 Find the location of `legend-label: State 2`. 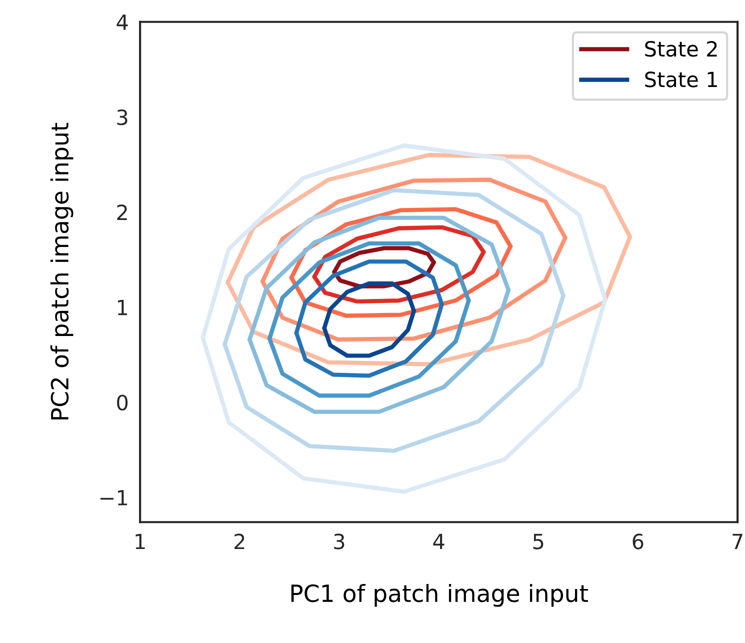

legend-label: State 2 is located at coordinates (681, 48).